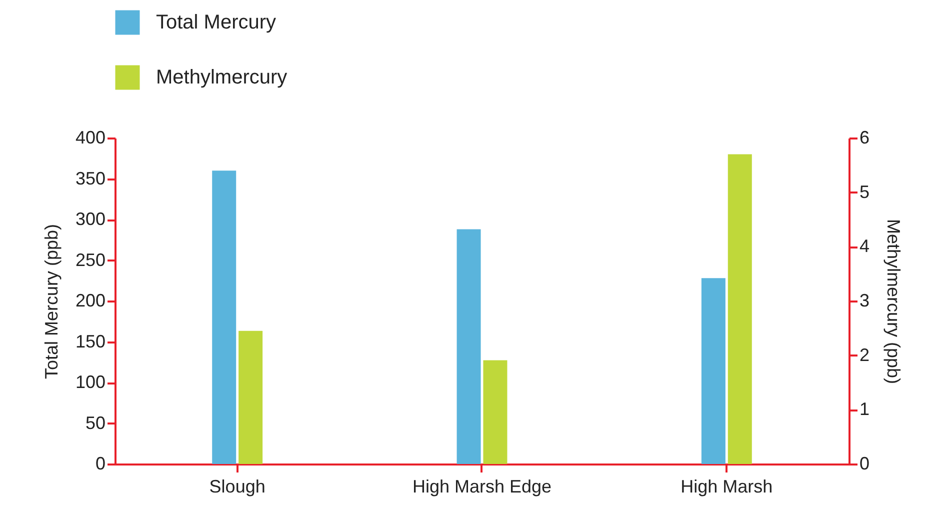 This screenshot has width=936, height=507. Describe the element at coordinates (90, 382) in the screenshot. I see `y-tick-label: 100` at that location.